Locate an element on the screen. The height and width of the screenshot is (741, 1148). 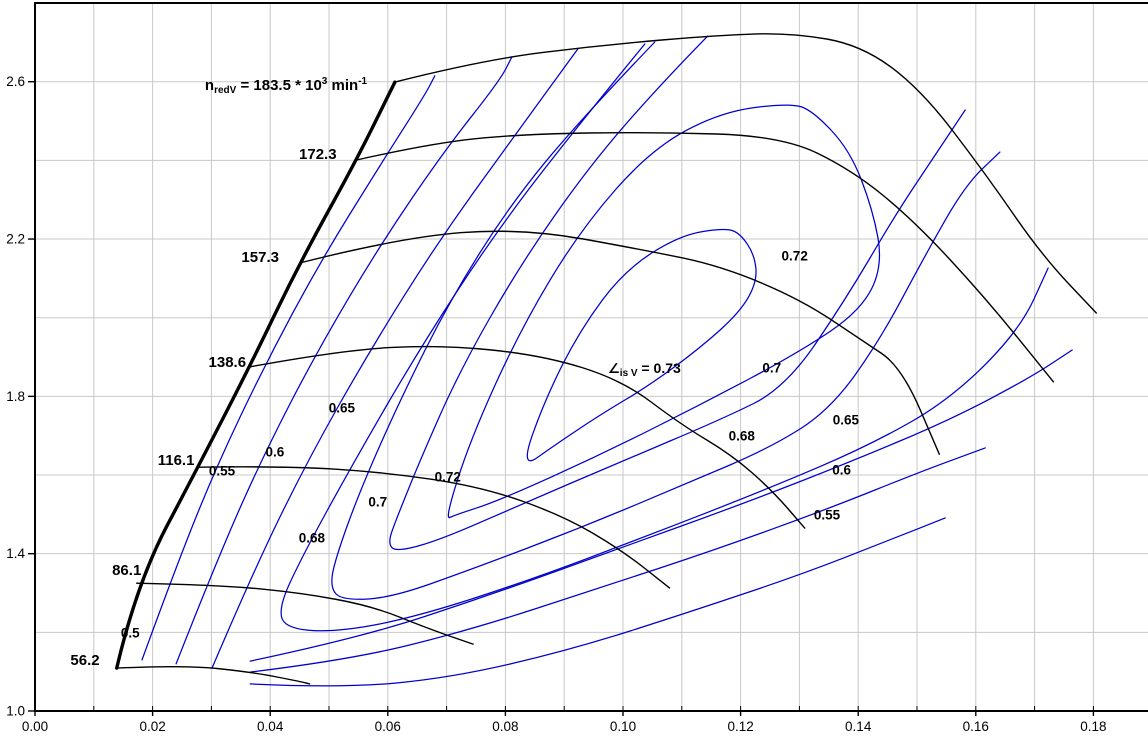
x-axis-tick-label: 0.06 is located at coordinates (388, 726).